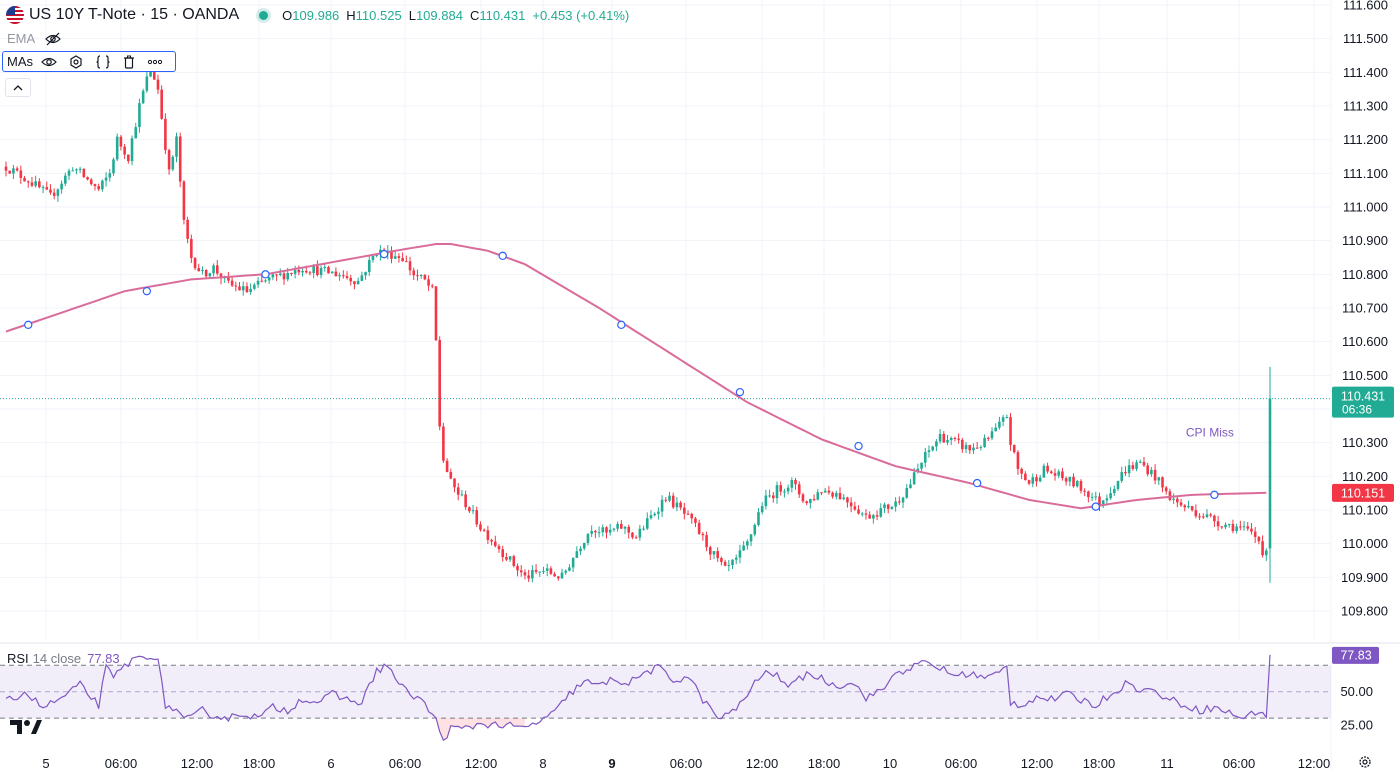 This screenshot has height=770, width=1400. What do you see at coordinates (1364, 577) in the screenshot?
I see `price-tick-label: 109.900` at bounding box center [1364, 577].